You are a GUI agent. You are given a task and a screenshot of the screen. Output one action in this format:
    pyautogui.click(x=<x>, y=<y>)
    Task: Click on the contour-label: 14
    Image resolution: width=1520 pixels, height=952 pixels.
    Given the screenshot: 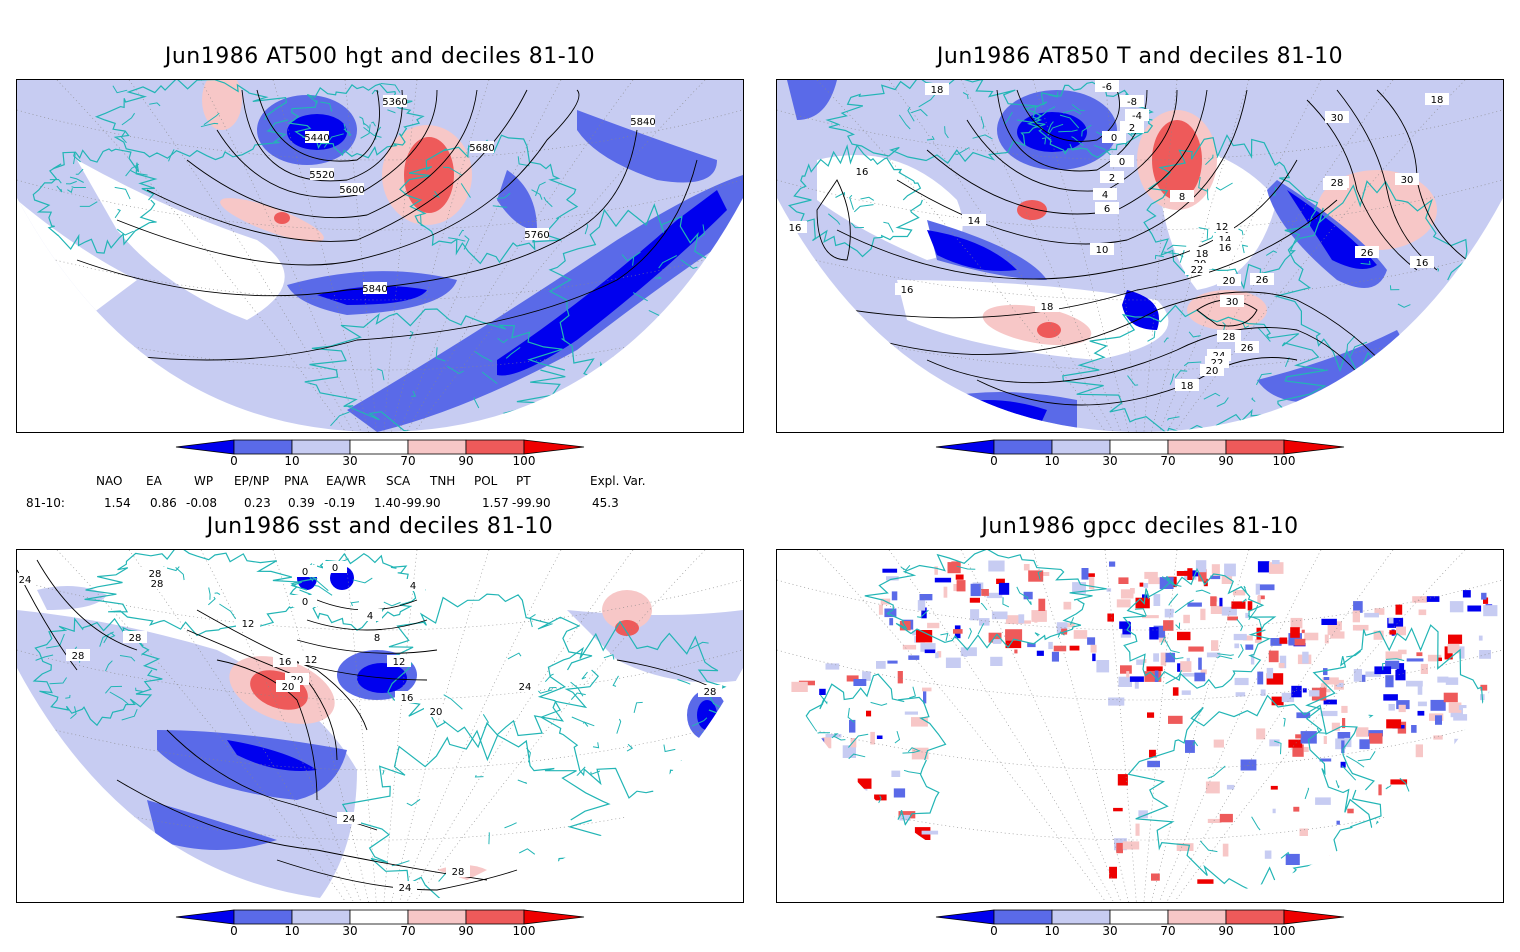 What is the action you would take?
    pyautogui.click(x=974, y=221)
    